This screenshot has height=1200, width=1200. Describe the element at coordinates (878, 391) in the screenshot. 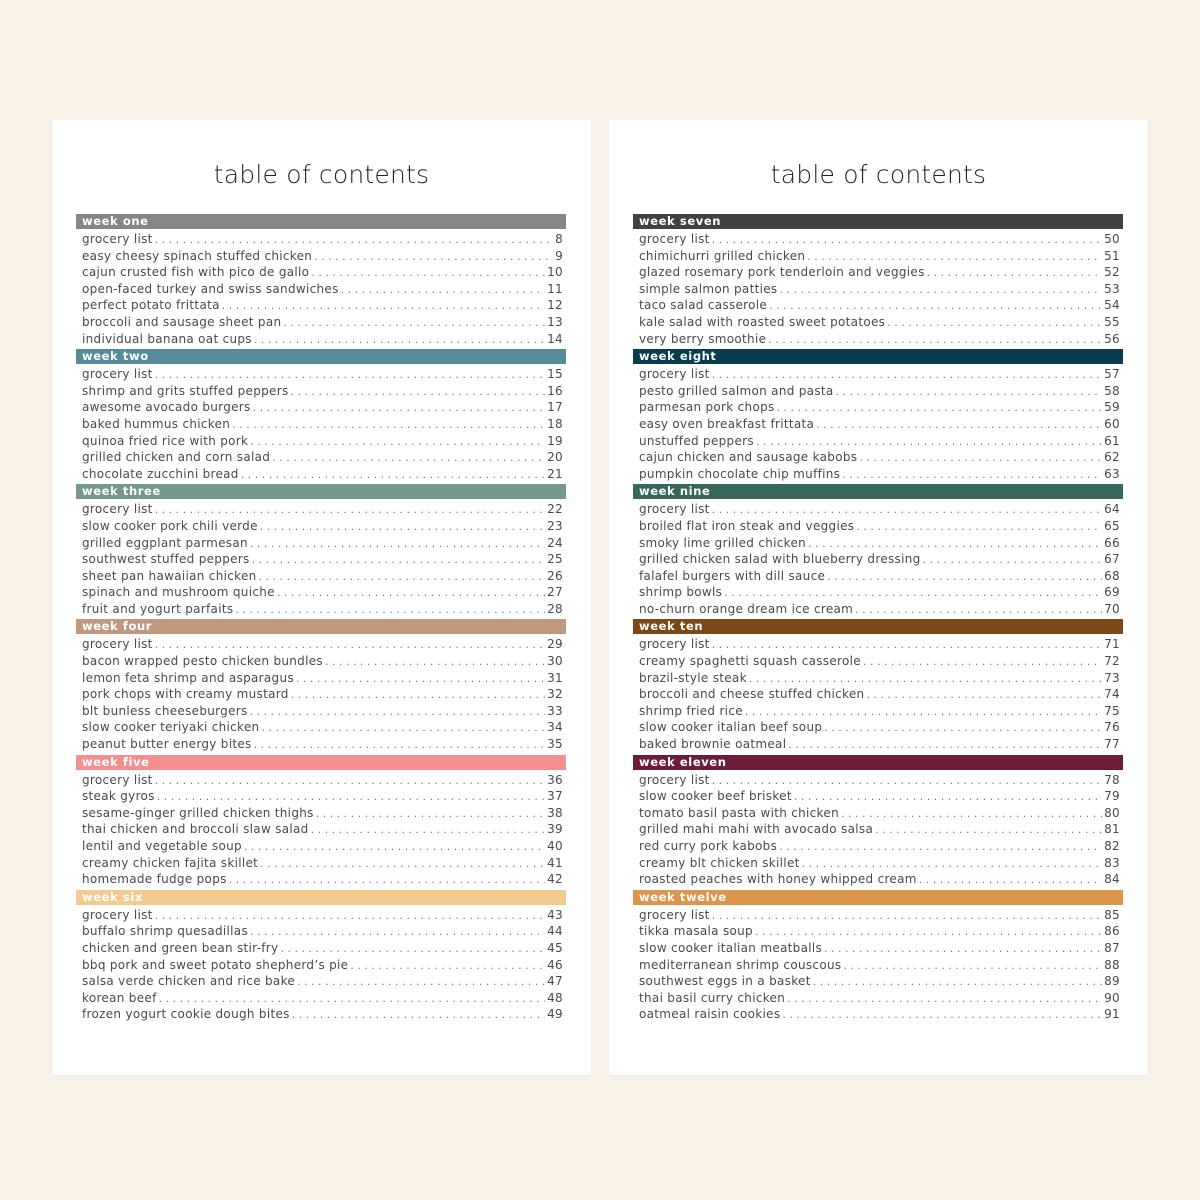

I see `toc-entry: pesto grilled salmon and pasta 58` at that location.